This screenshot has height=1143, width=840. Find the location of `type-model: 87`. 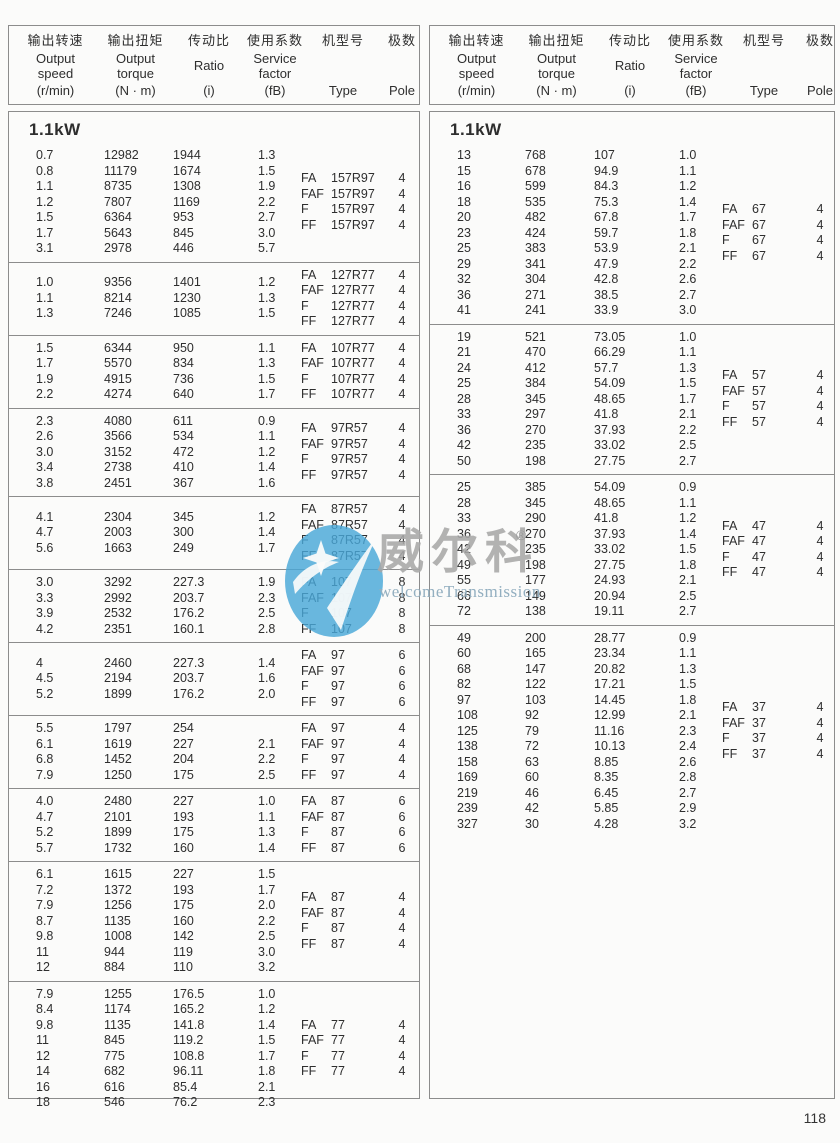

type-model: 87 is located at coordinates (338, 897).